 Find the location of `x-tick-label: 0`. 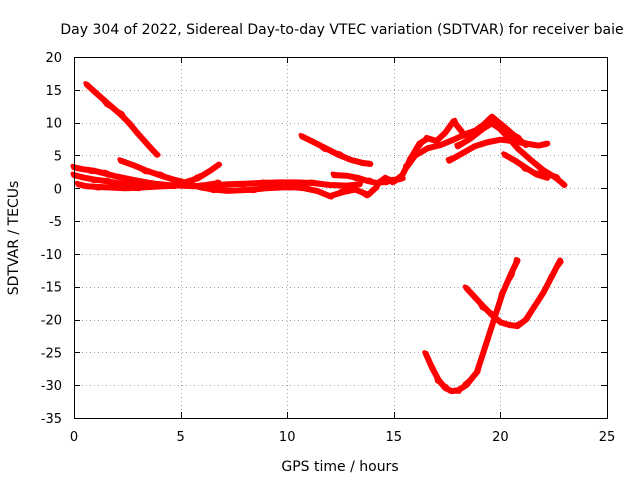

x-tick-label: 0 is located at coordinates (74, 437).